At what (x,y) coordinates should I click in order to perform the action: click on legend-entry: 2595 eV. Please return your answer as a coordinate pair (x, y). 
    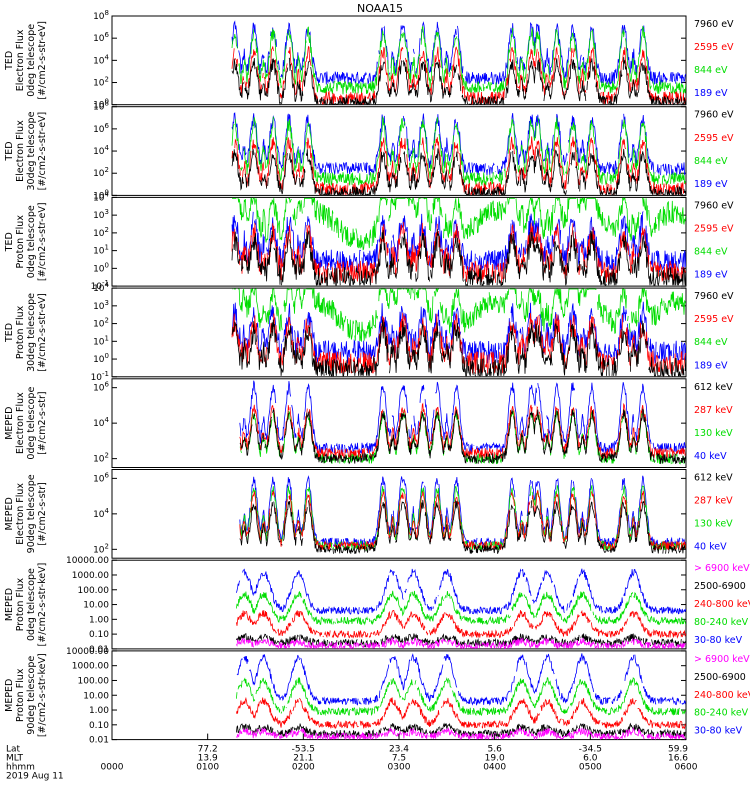
    Looking at the image, I should click on (714, 319).